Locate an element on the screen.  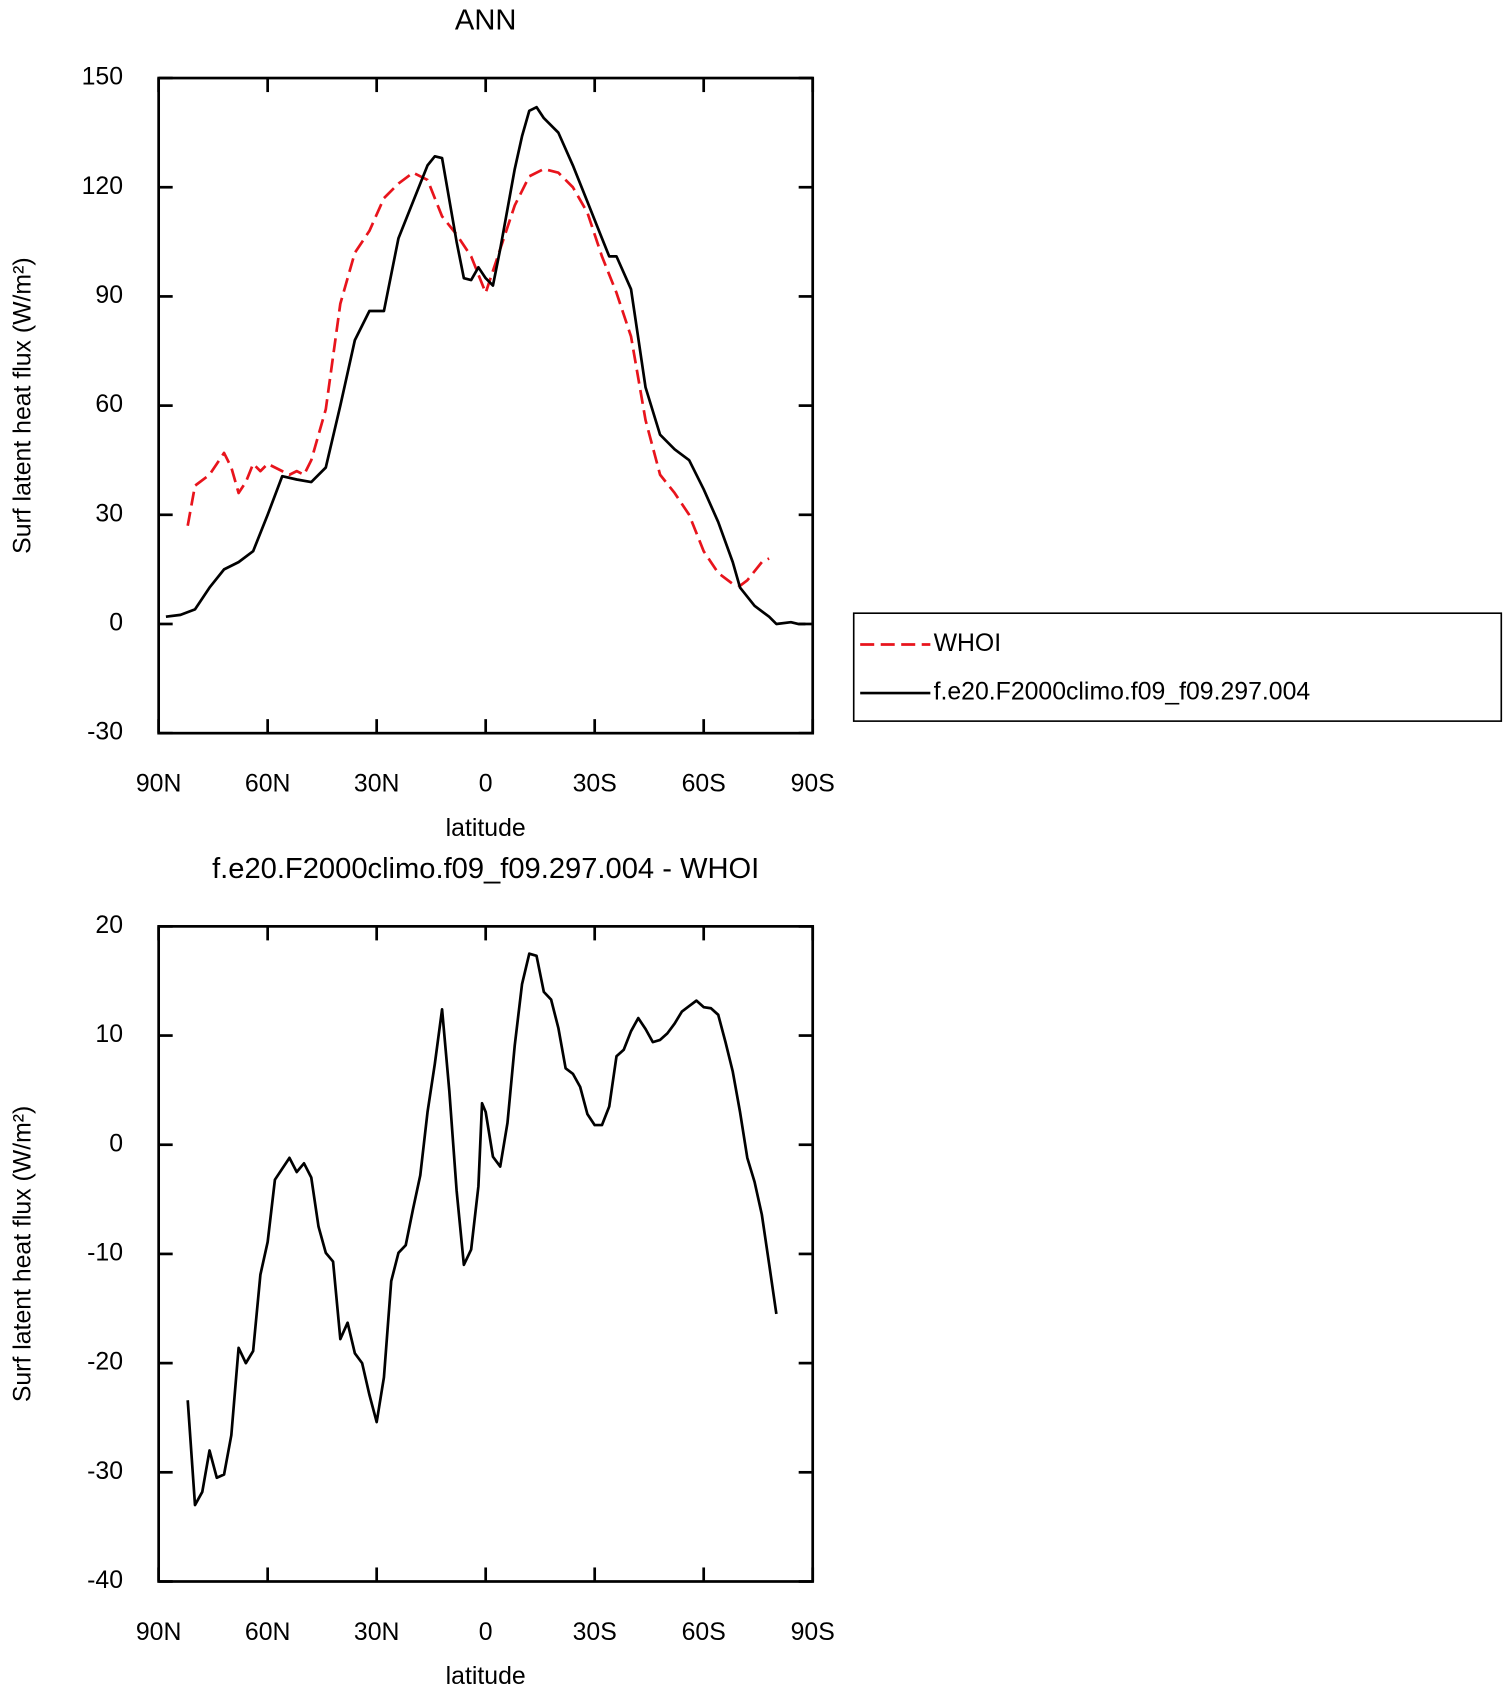
legend-label: WHOI is located at coordinates (968, 643).